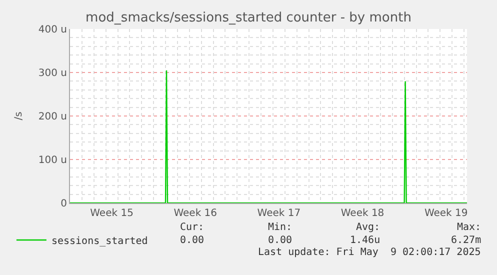  Describe the element at coordinates (369, 252) in the screenshot. I see `text: Last update: Fri May 9 02:00:17 2025` at that location.